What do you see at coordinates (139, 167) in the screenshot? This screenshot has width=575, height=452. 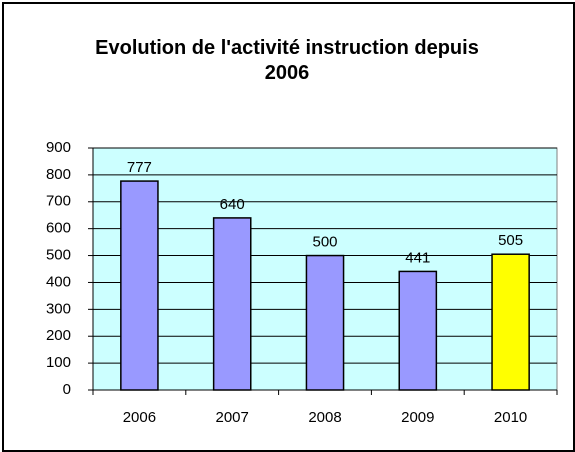 I see `data-label: 777` at bounding box center [139, 167].